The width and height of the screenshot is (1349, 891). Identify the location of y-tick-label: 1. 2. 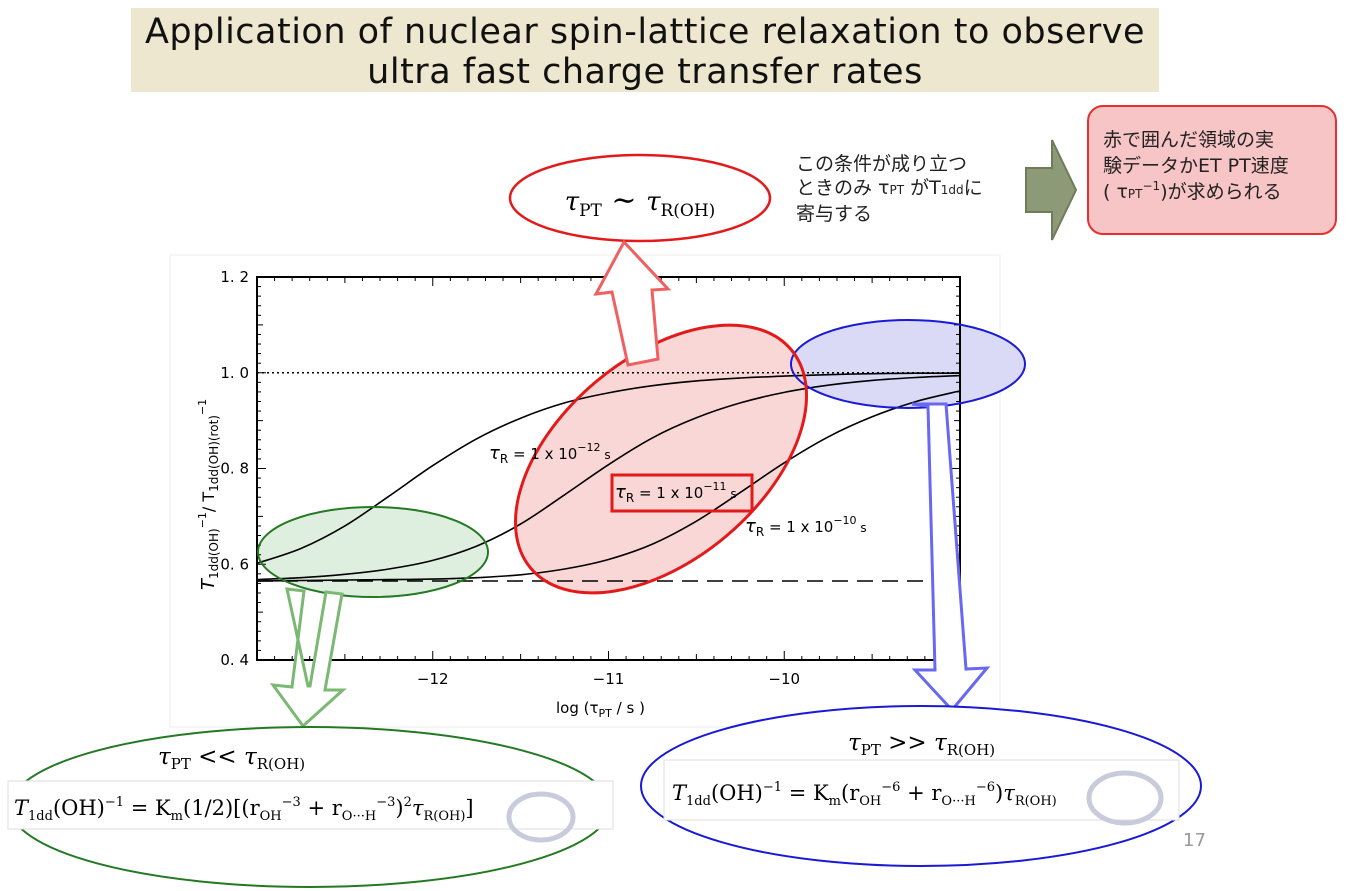
(234, 277).